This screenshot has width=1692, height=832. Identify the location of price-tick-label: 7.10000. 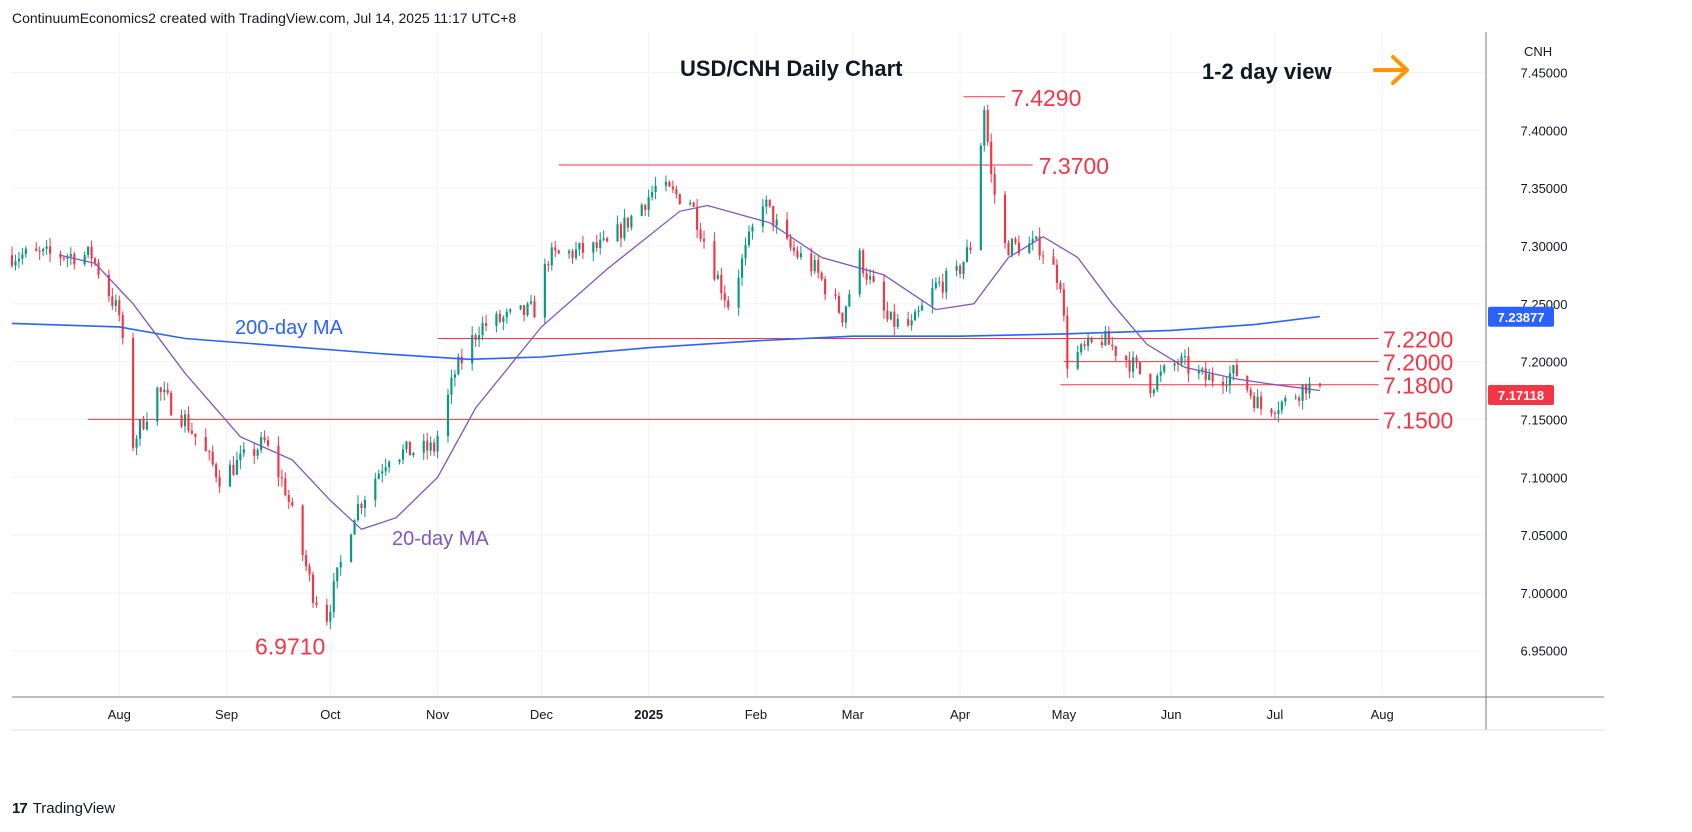
(1544, 477).